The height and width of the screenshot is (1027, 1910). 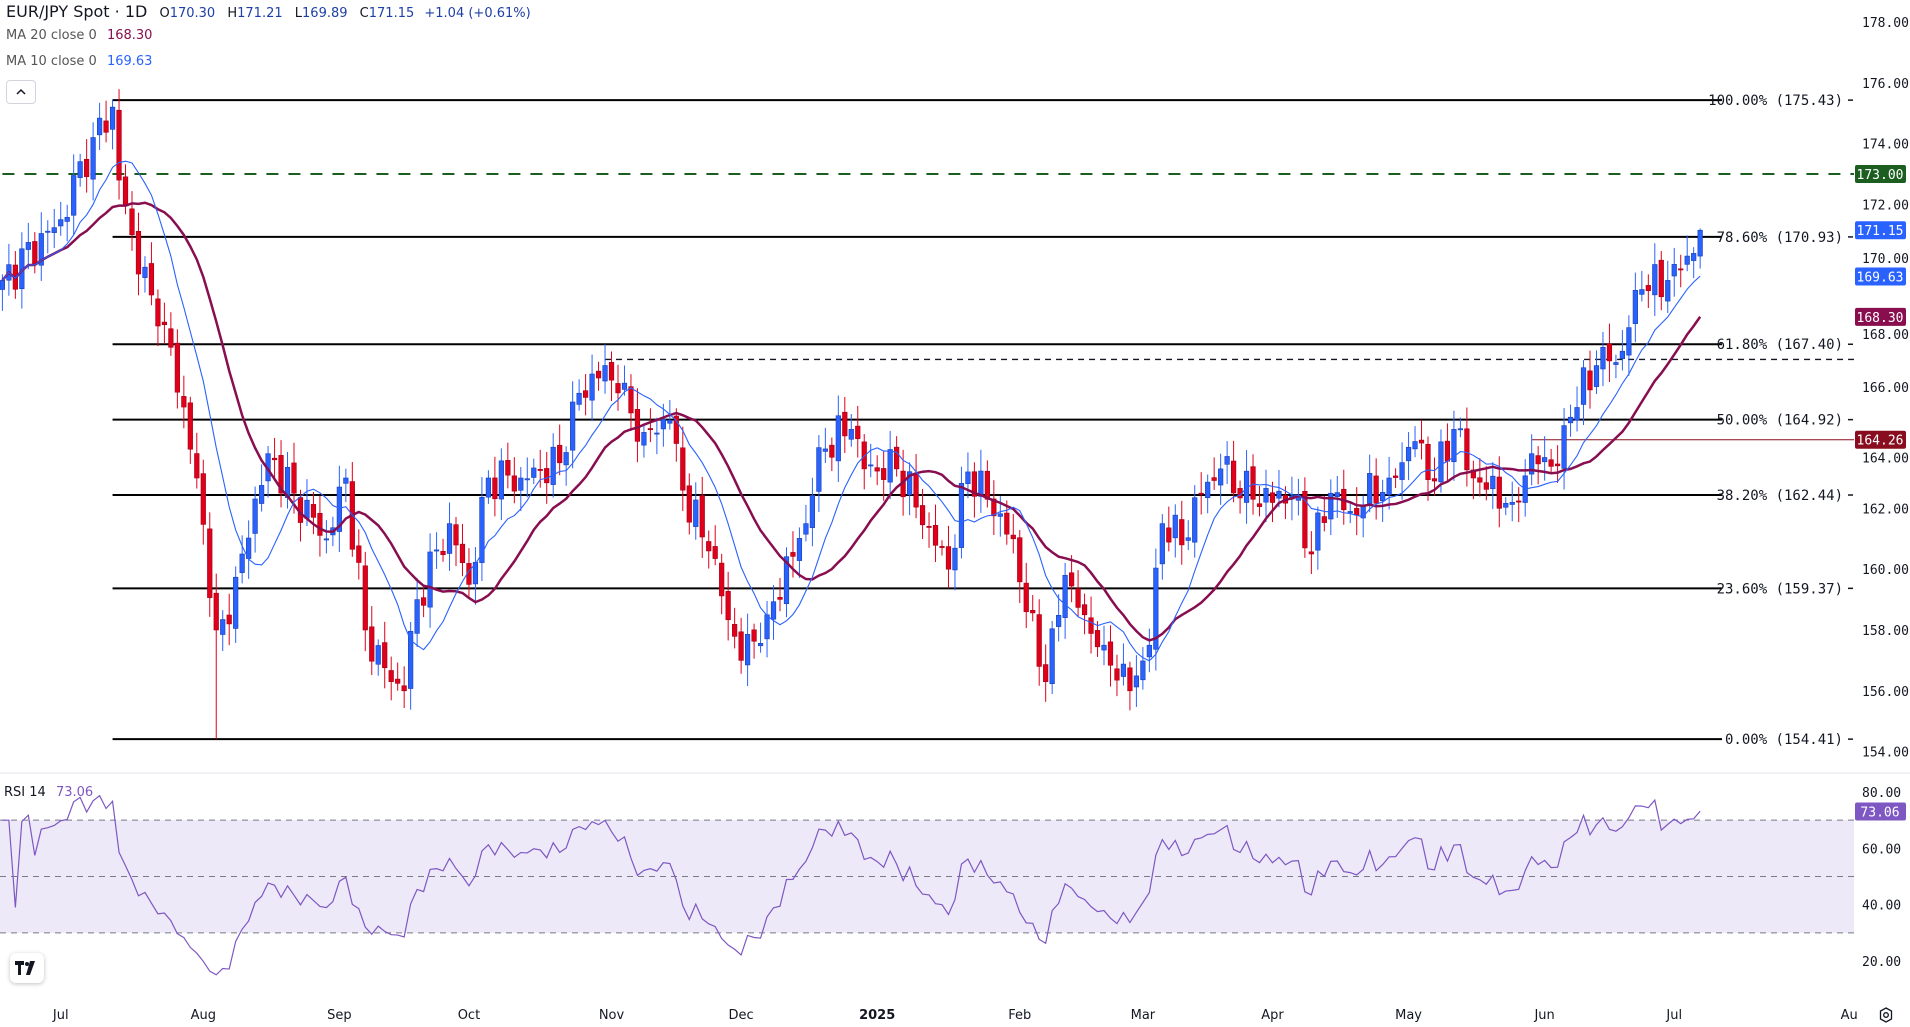 What do you see at coordinates (25, 792) in the screenshot?
I see `rsi-label: RSI 14` at bounding box center [25, 792].